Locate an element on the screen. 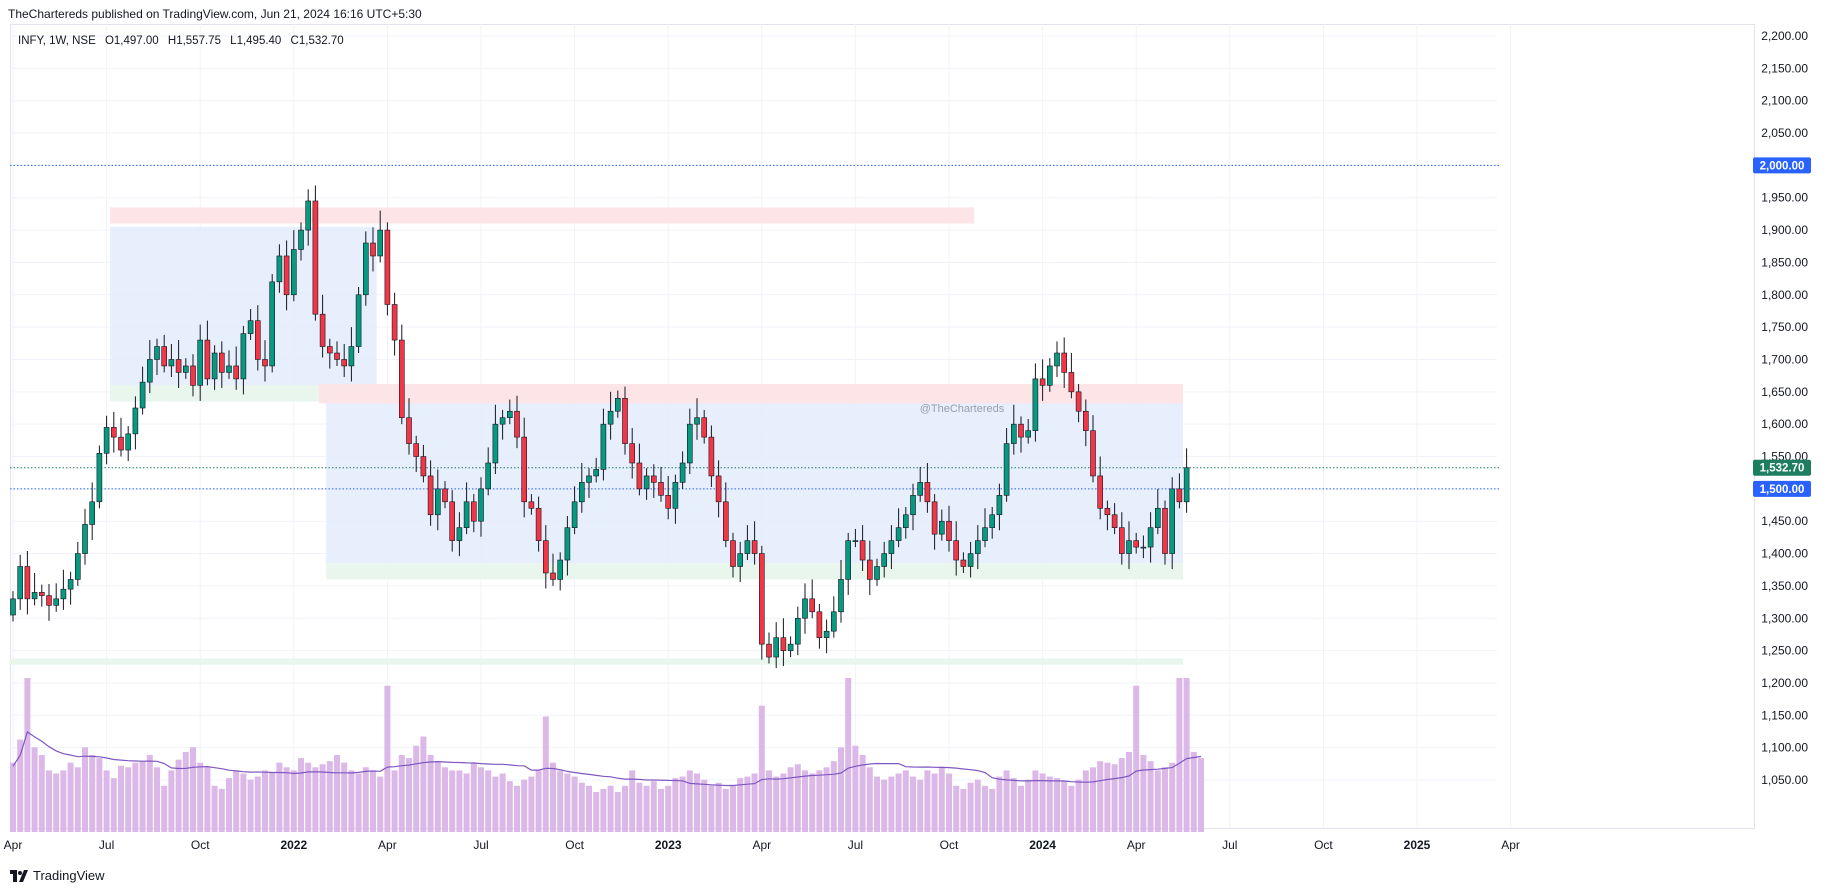  price-tick-label: 2,100.00 is located at coordinates (1784, 101).